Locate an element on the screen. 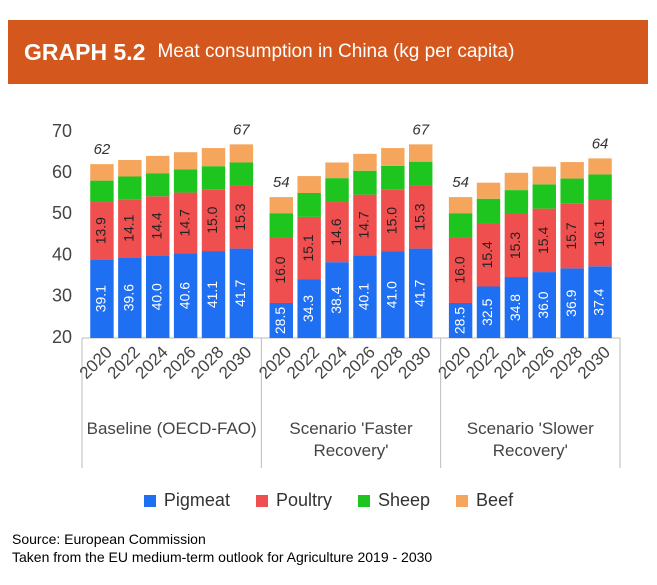  value-label: 37.4 is located at coordinates (599, 301).